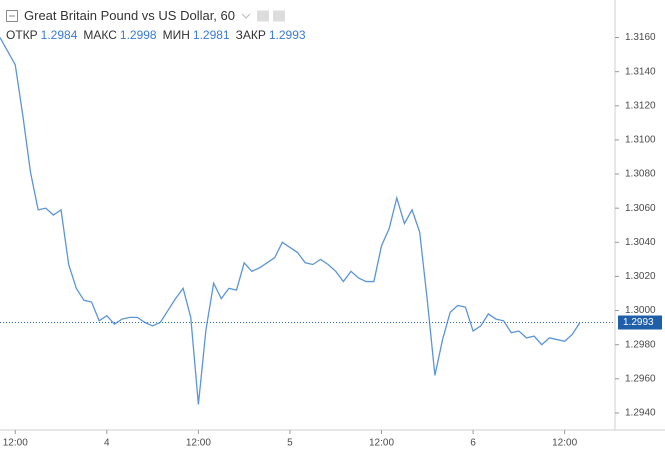 The width and height of the screenshot is (665, 457). Describe the element at coordinates (640, 105) in the screenshot. I see `y-tick-label: 1.3120` at that location.